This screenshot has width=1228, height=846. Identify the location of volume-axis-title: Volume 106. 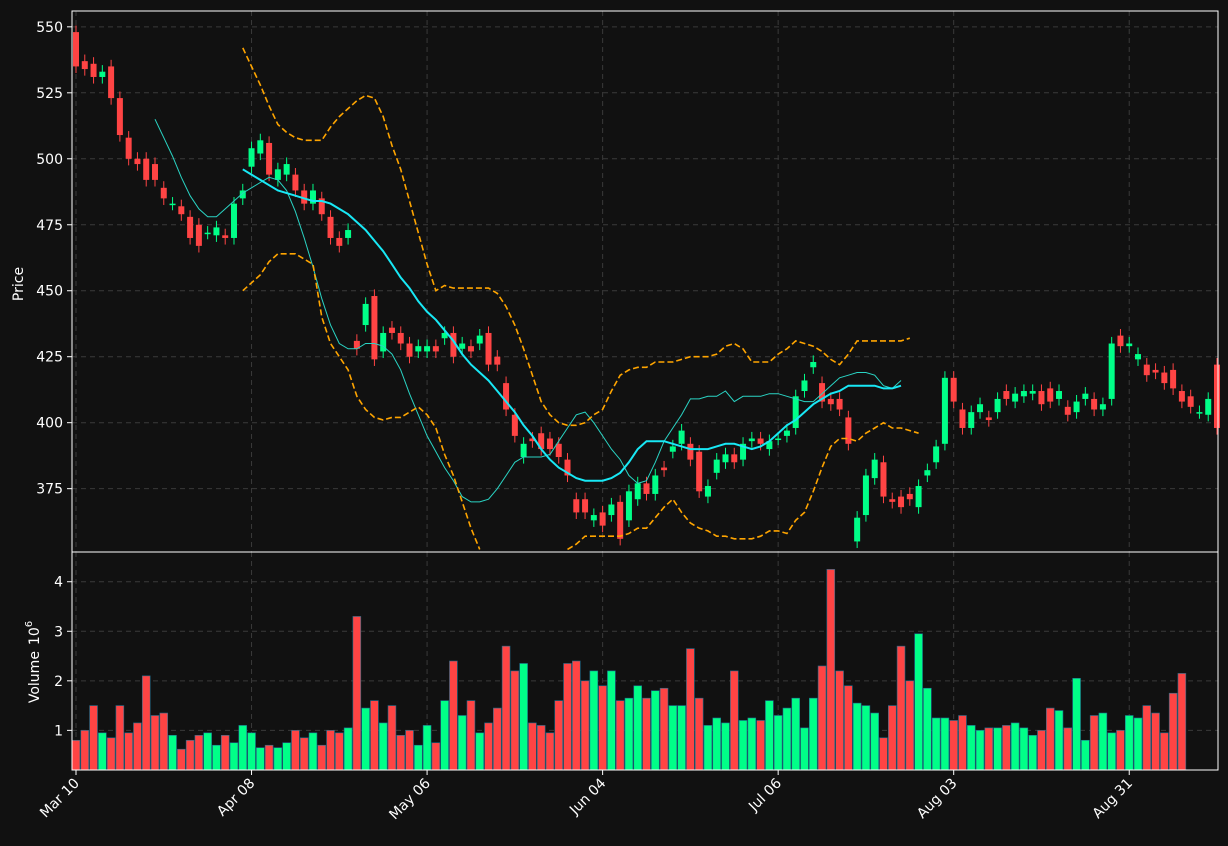
(33, 662).